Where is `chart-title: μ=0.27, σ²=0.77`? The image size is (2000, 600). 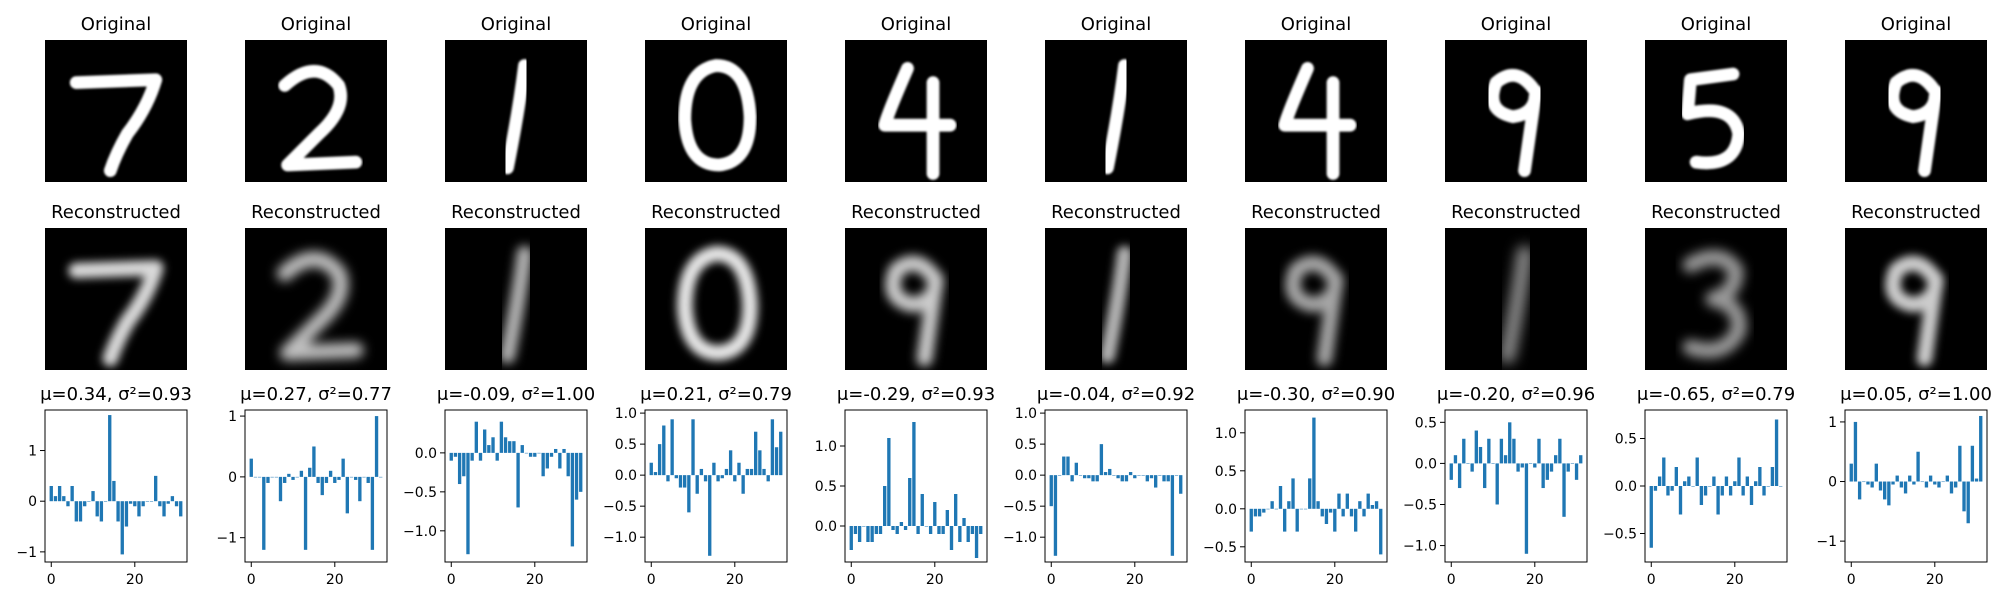
chart-title: μ=0.27, σ²=0.77 is located at coordinates (316, 394).